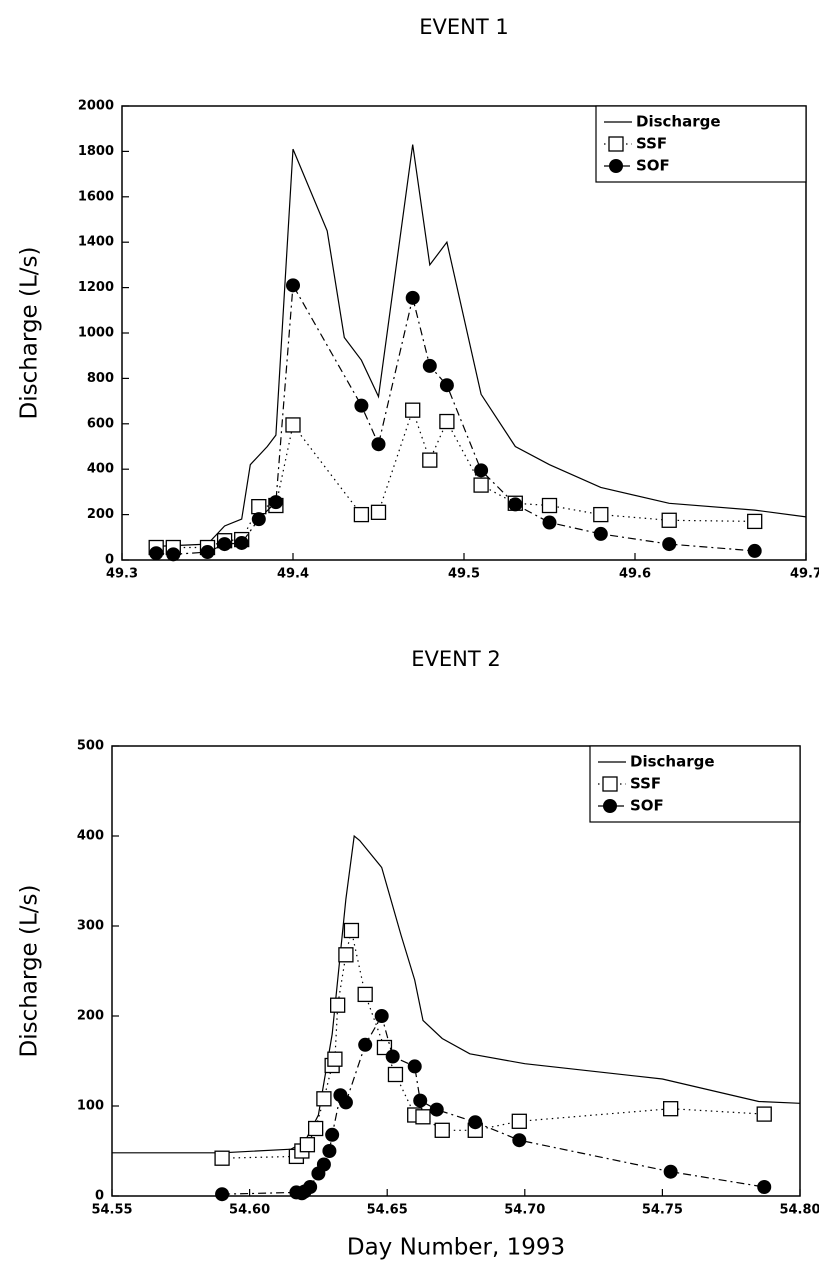 The image size is (819, 1269). I want to click on y-tick-label: 0, so click(99, 1196).